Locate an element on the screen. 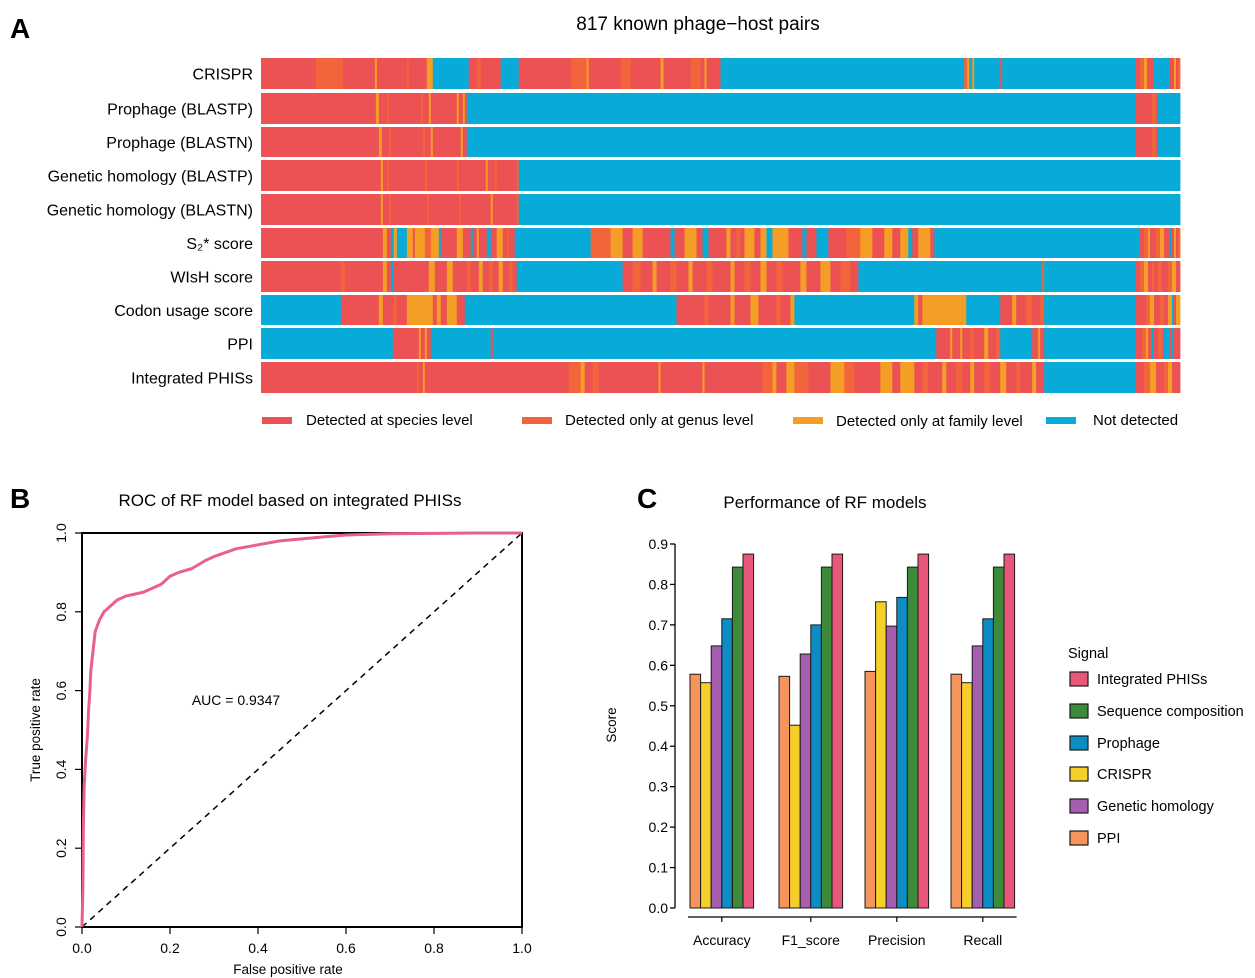  bar-legend-label: Prophage is located at coordinates (1128, 744).